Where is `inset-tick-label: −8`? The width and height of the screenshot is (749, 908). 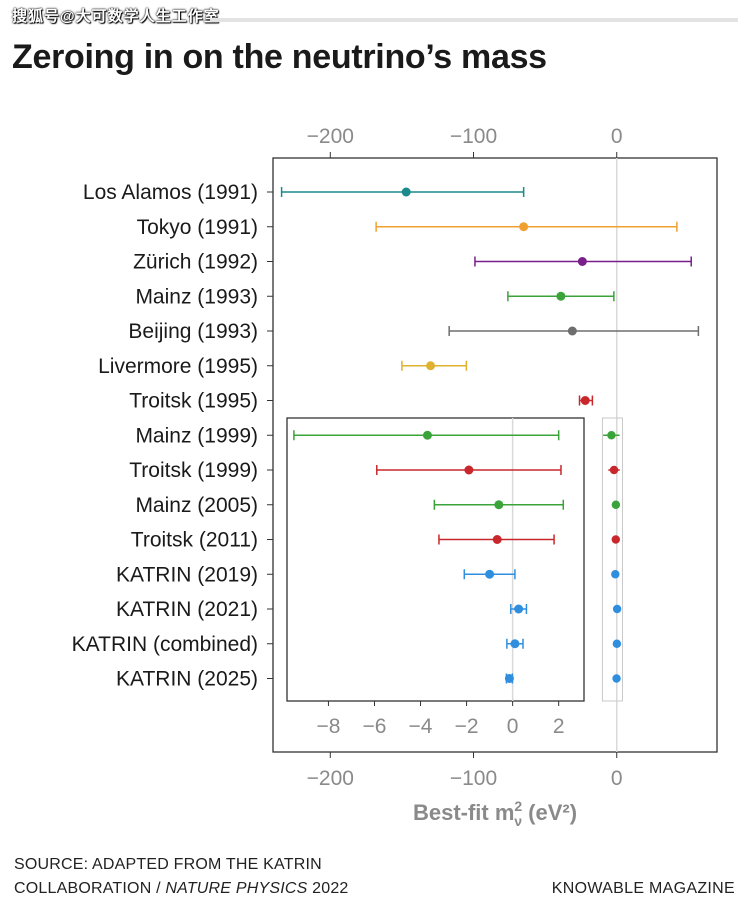
inset-tick-label: −8 is located at coordinates (328, 726).